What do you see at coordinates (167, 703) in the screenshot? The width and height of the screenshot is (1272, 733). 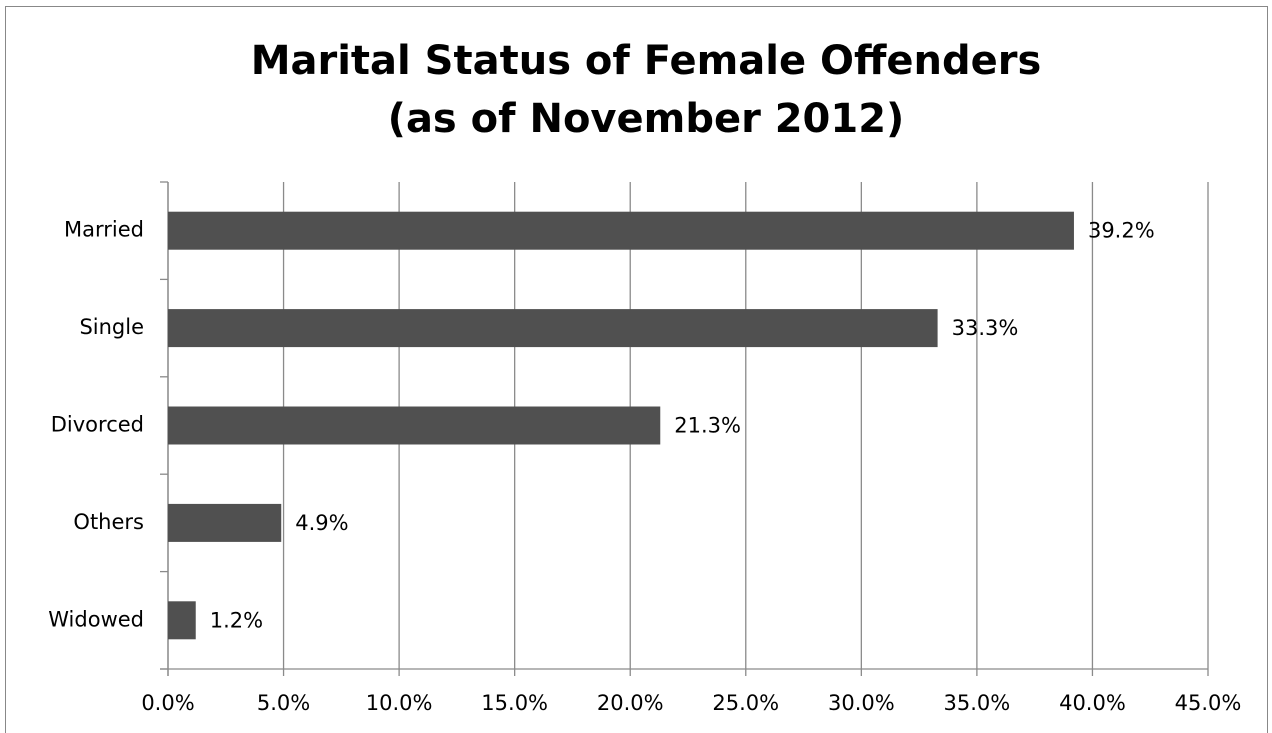 I see `x-tick-label: 0.0%` at bounding box center [167, 703].